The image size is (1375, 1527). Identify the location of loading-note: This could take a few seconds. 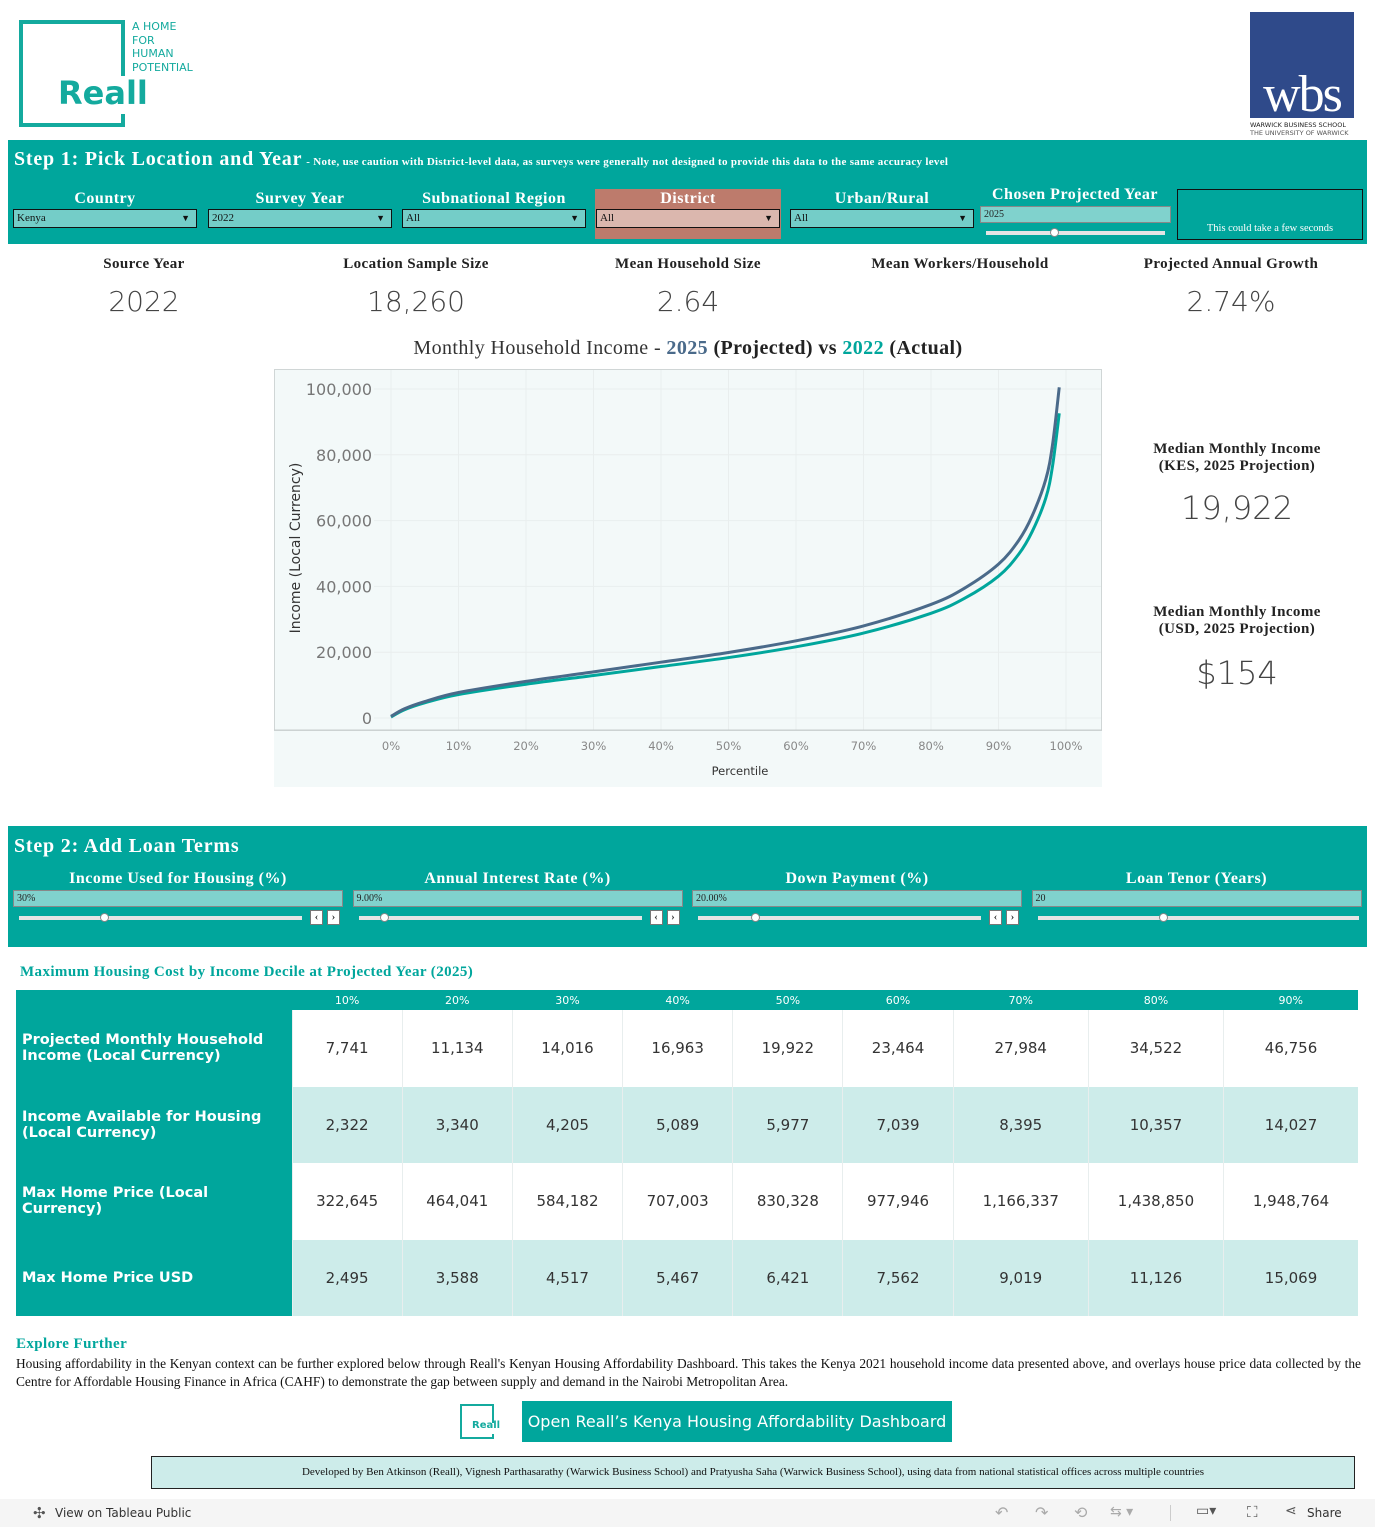
(1270, 228).